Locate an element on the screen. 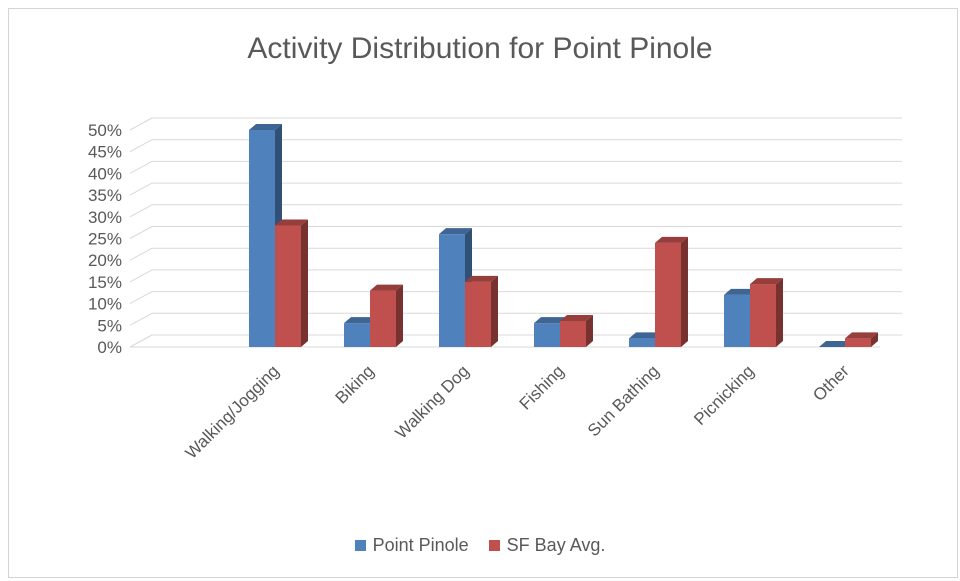  bar-point-pinole-sun-bathing is located at coordinates (642, 342).